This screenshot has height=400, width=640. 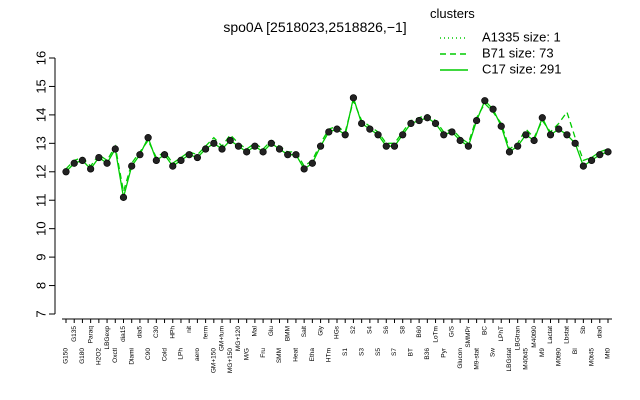 What do you see at coordinates (337, 332) in the screenshot?
I see `x-tick-label: HGs` at bounding box center [337, 332].